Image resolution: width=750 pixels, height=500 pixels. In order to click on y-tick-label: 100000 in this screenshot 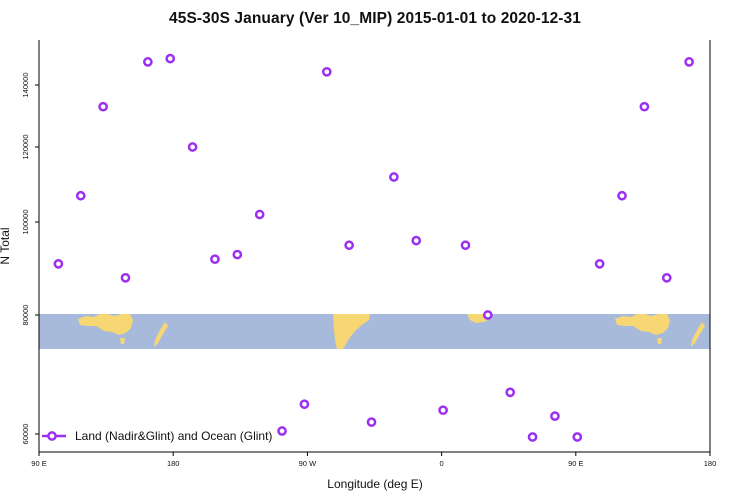, I will do `click(25, 221)`.